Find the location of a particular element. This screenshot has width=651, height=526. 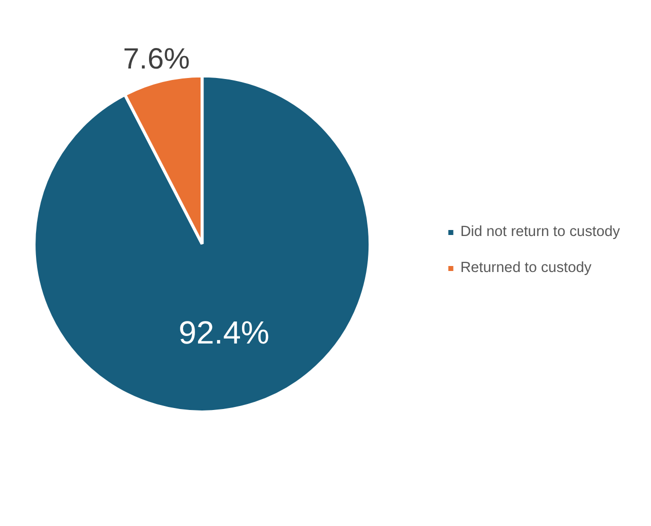

data-label: 7.6% is located at coordinates (156, 59).